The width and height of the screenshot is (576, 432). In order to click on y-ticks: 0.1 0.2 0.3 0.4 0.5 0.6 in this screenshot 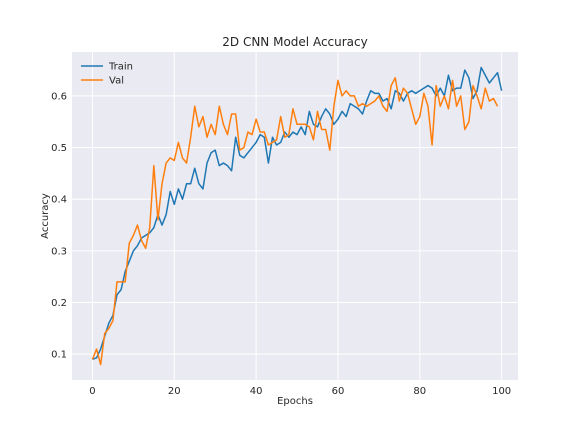, I will do `click(59, 225)`.